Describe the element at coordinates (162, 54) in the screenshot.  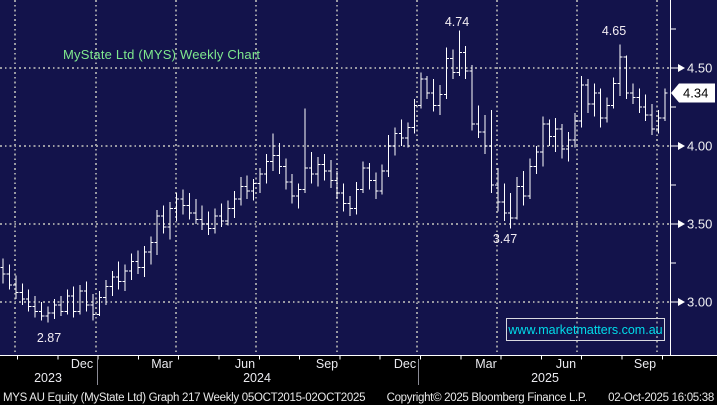
I see `chart-title: MyState Ltd (MYS) Weekly Chart` at that location.